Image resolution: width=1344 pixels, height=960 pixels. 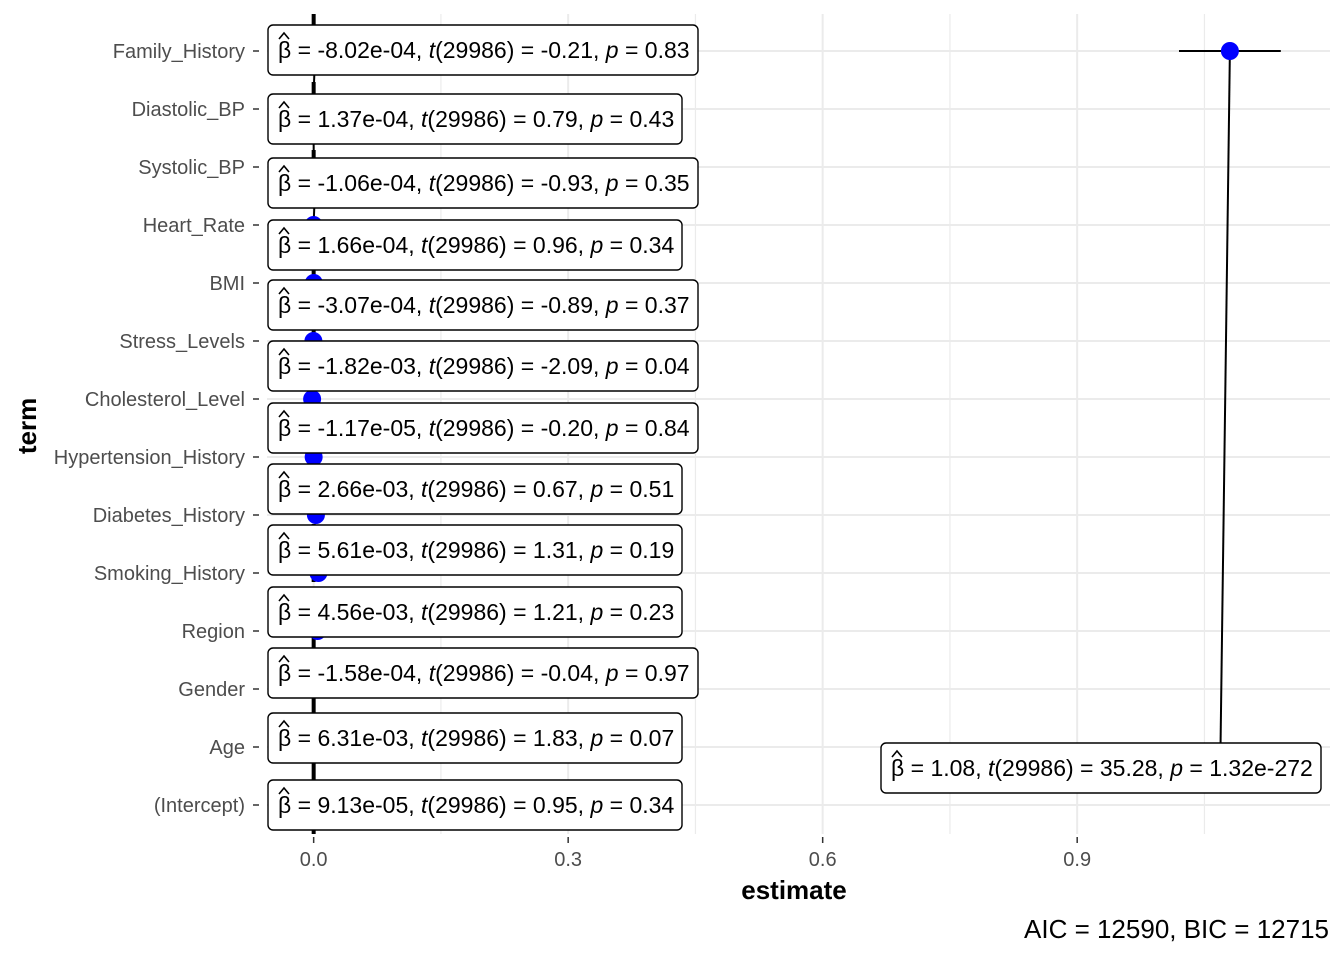 What do you see at coordinates (568, 860) in the screenshot?
I see `x-tick-label: 0.3` at bounding box center [568, 860].